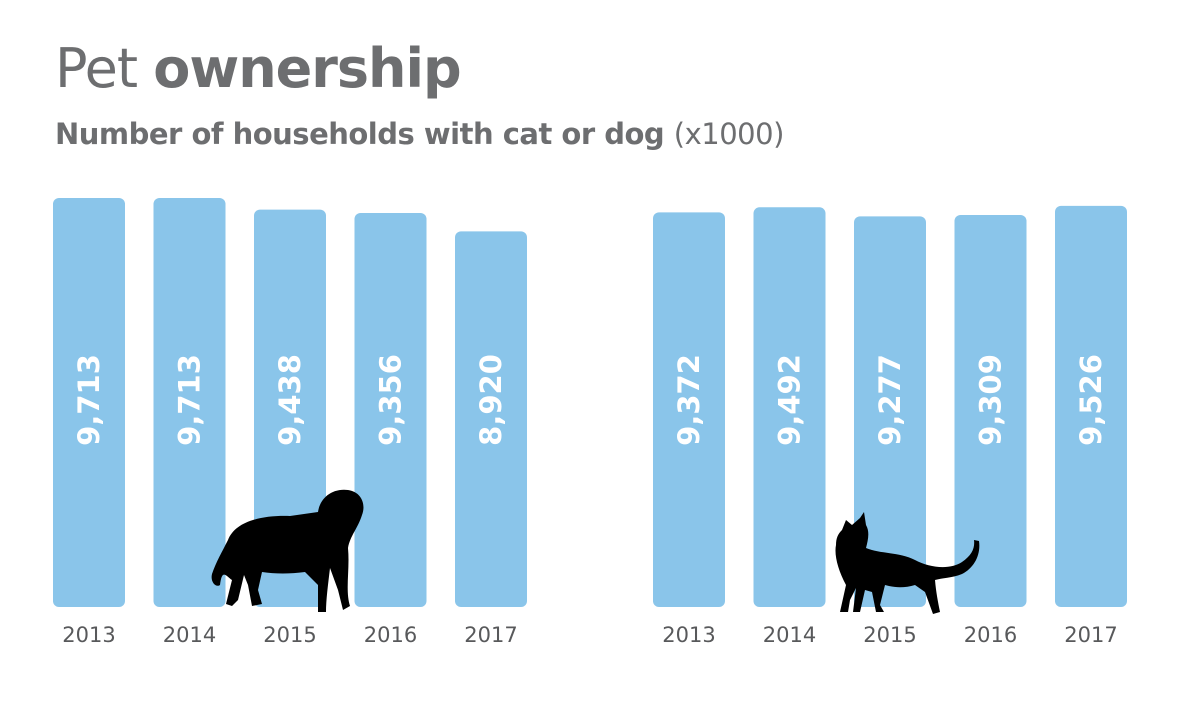 The height and width of the screenshot is (708, 1179). I want to click on cat-value-label: 9,526, so click(1091, 400).